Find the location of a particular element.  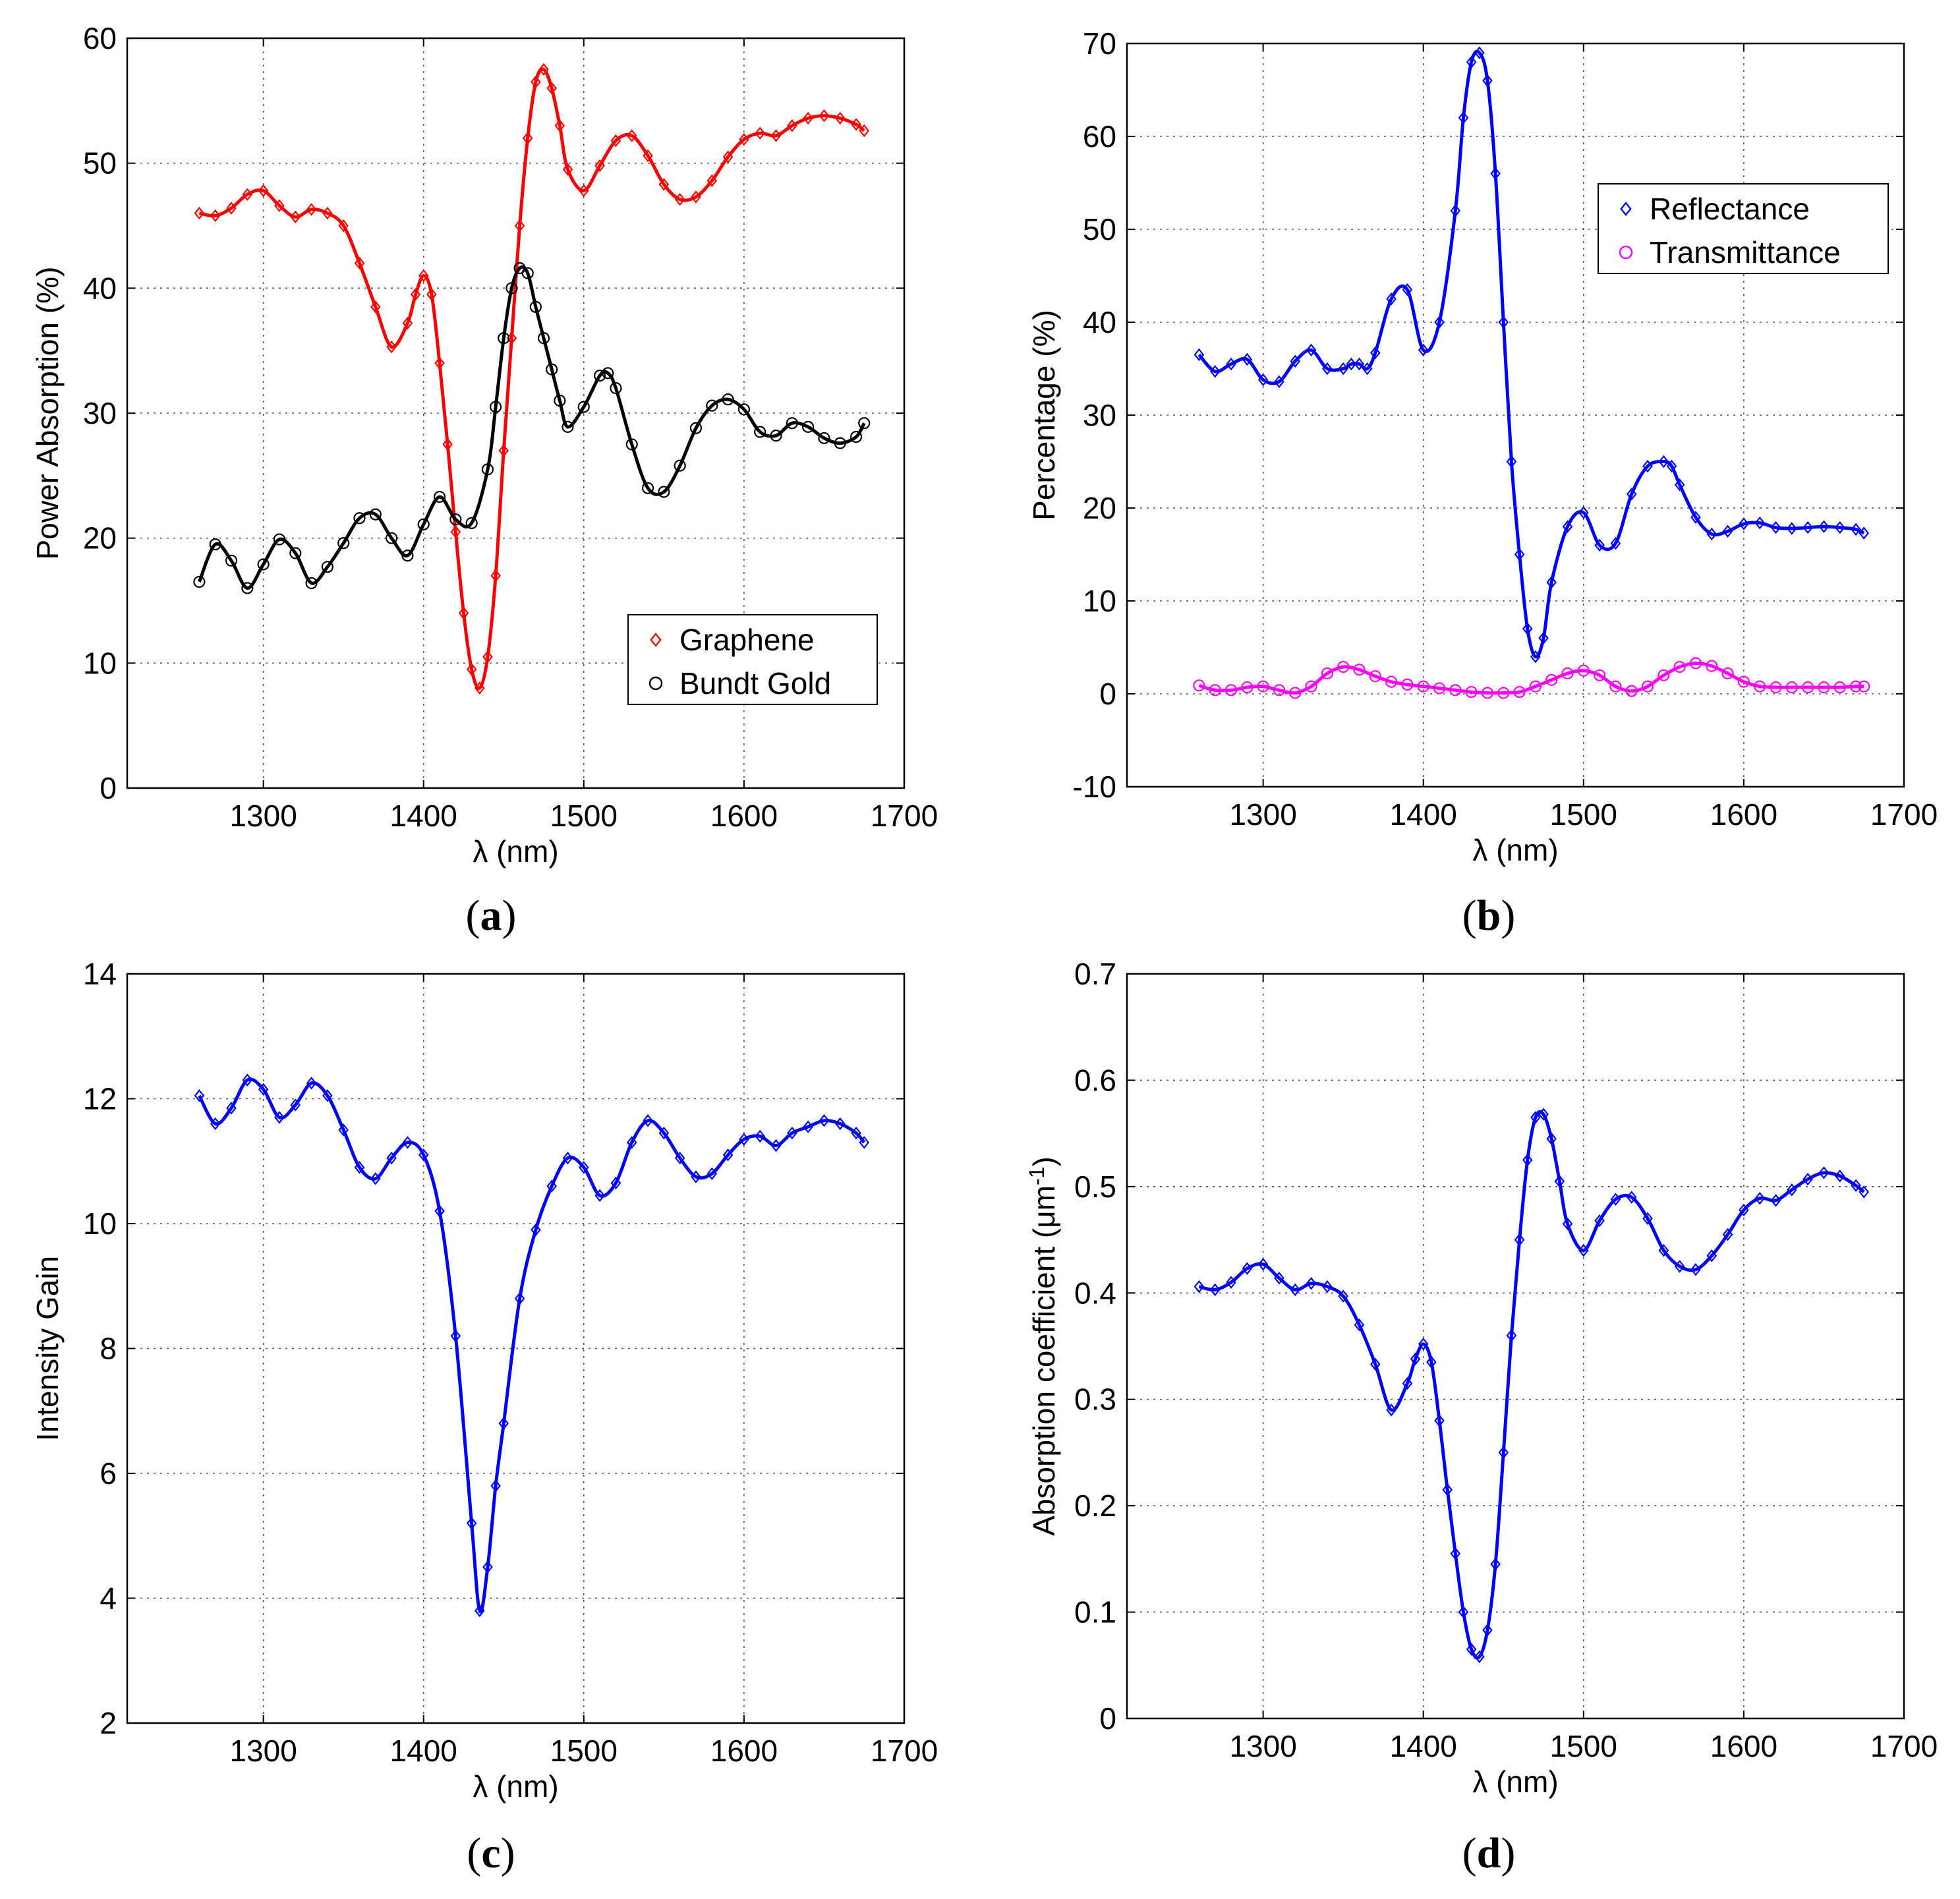

legend-entry: Reflectance is located at coordinates (1730, 209).